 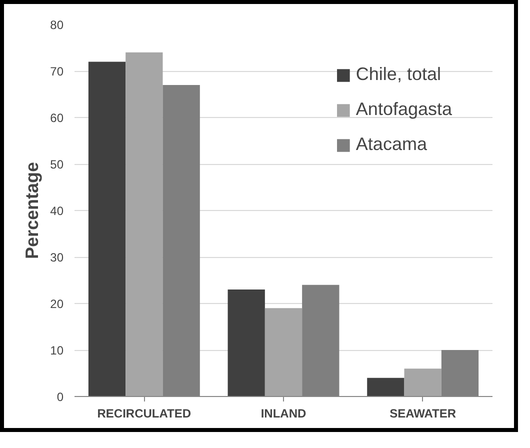 What do you see at coordinates (144, 413) in the screenshot?
I see `x-tick-label: RECIRCULATED` at bounding box center [144, 413].